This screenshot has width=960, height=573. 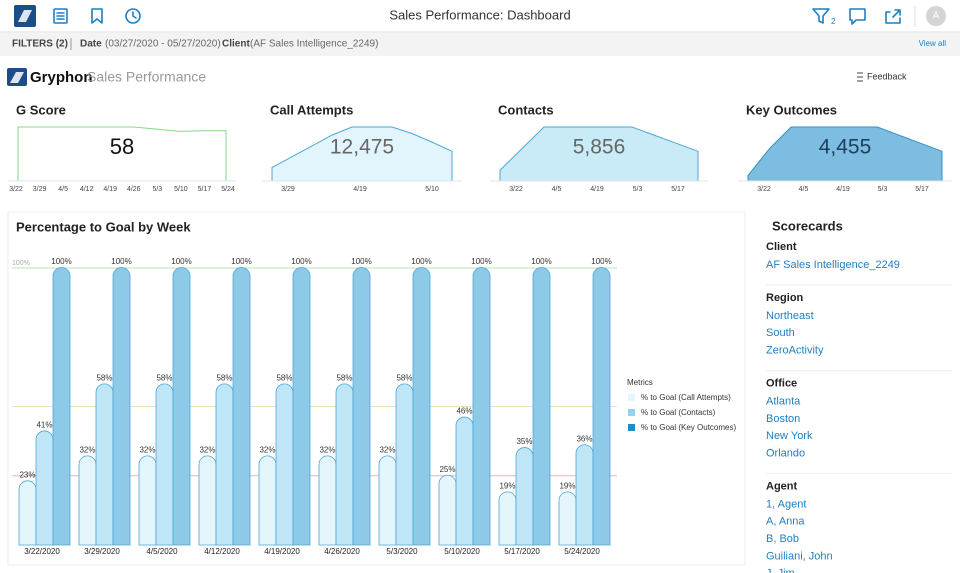 What do you see at coordinates (526, 109) in the screenshot?
I see `kpi-title: Contacts` at bounding box center [526, 109].